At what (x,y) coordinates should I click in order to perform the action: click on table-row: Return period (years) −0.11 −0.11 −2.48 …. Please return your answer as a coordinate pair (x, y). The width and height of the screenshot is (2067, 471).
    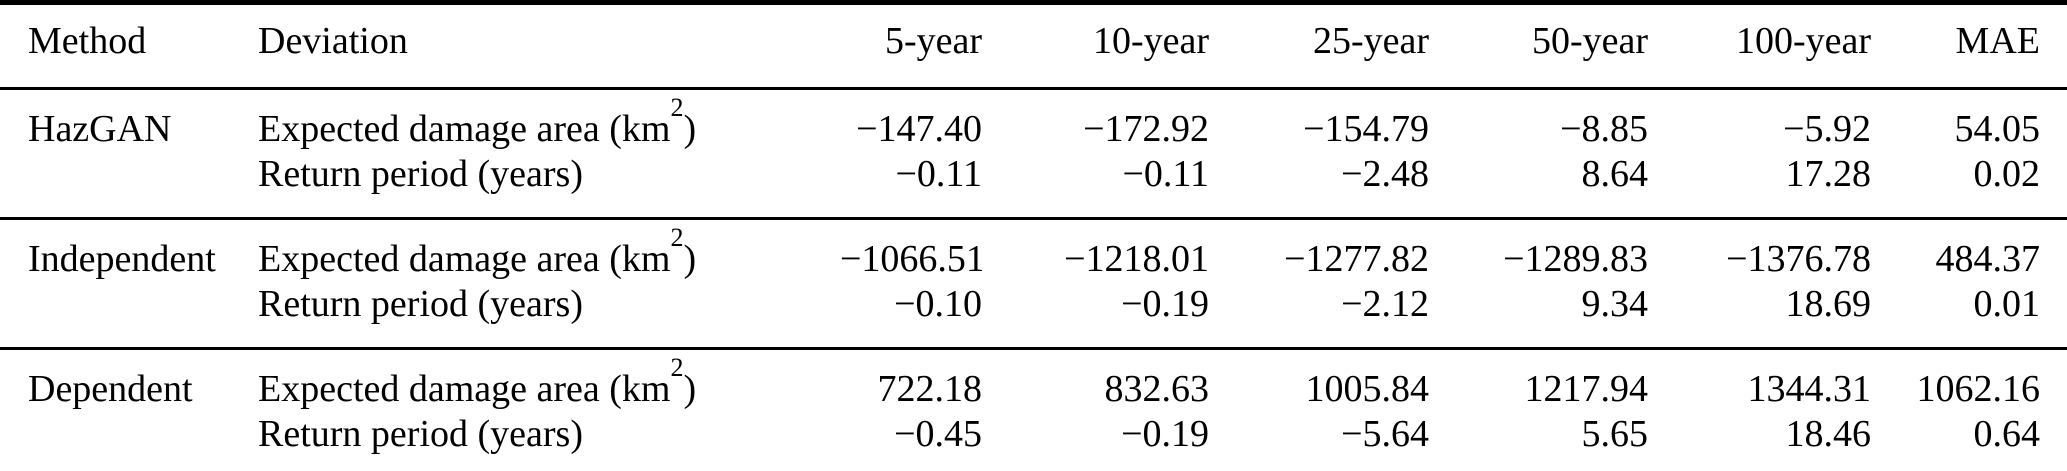
    Looking at the image, I should click on (1033, 185).